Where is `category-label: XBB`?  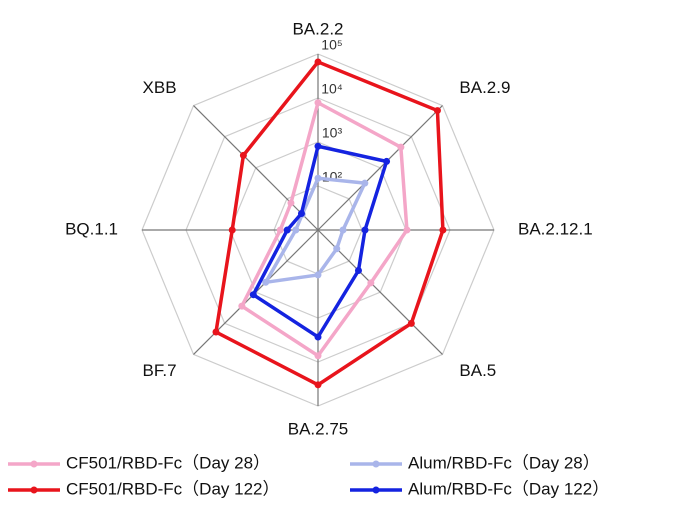 category-label: XBB is located at coordinates (160, 87).